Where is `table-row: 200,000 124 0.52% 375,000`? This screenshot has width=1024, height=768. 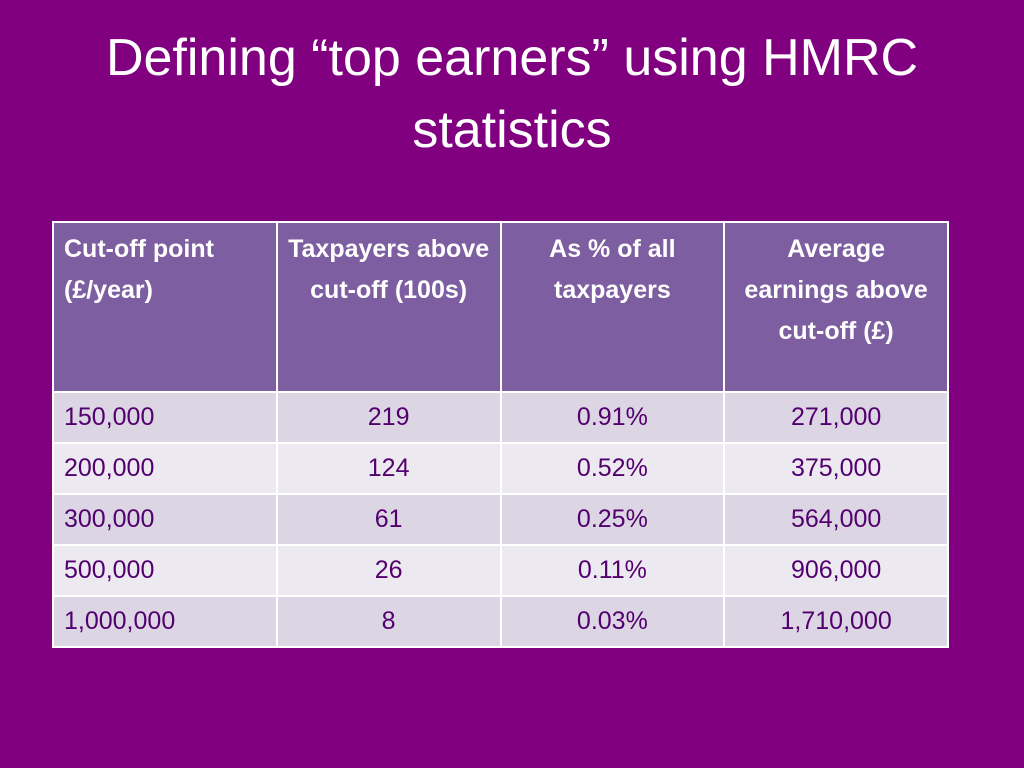 table-row: 200,000 124 0.52% 375,000 is located at coordinates (500, 468).